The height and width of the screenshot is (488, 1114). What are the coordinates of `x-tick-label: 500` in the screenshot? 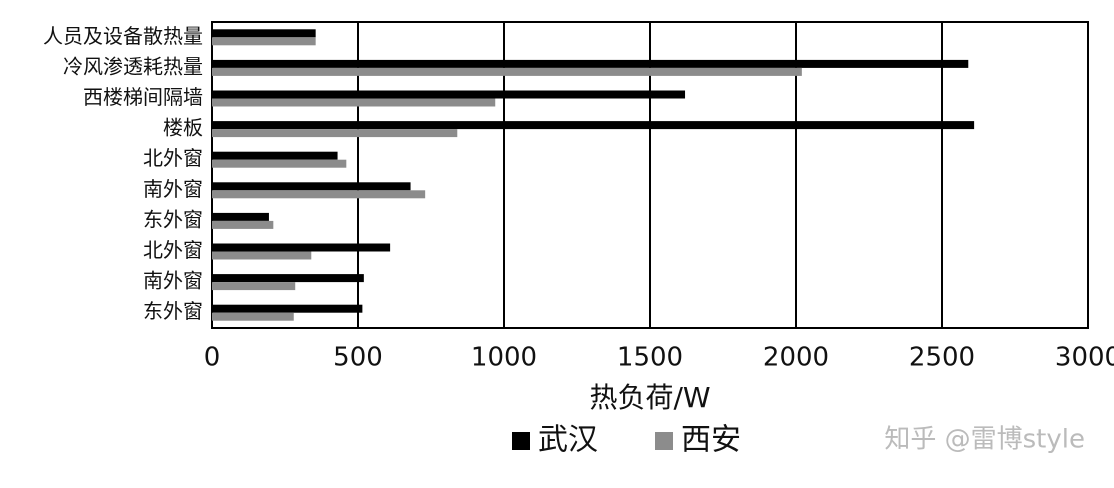 It's located at (358, 358).